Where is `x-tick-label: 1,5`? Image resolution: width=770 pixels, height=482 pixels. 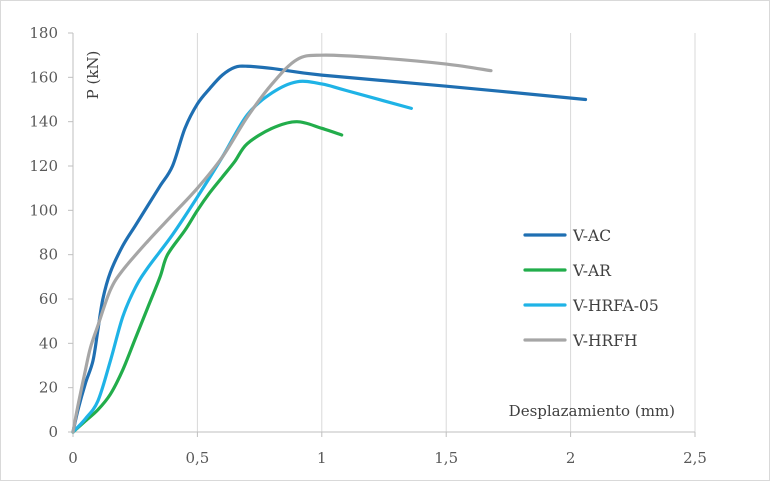 x-tick-label: 1,5 is located at coordinates (446, 458).